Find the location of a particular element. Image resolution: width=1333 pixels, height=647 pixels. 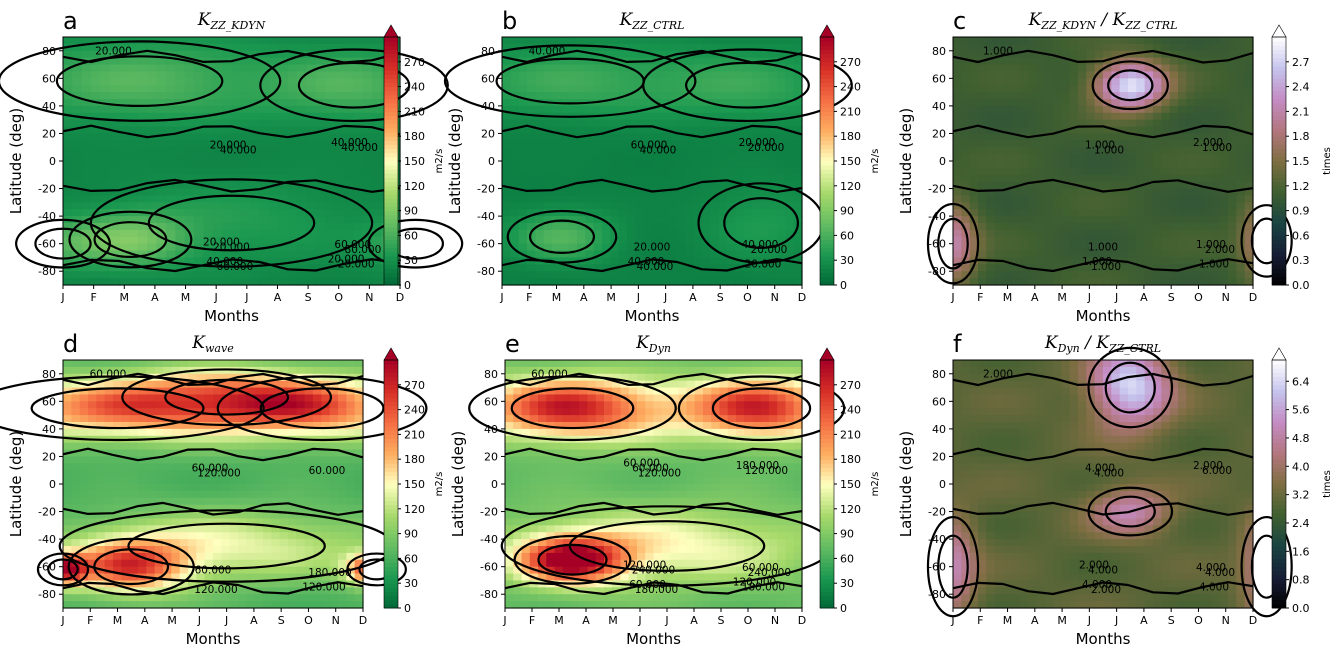

colorbar-tick-label: 240 is located at coordinates (414, 87).